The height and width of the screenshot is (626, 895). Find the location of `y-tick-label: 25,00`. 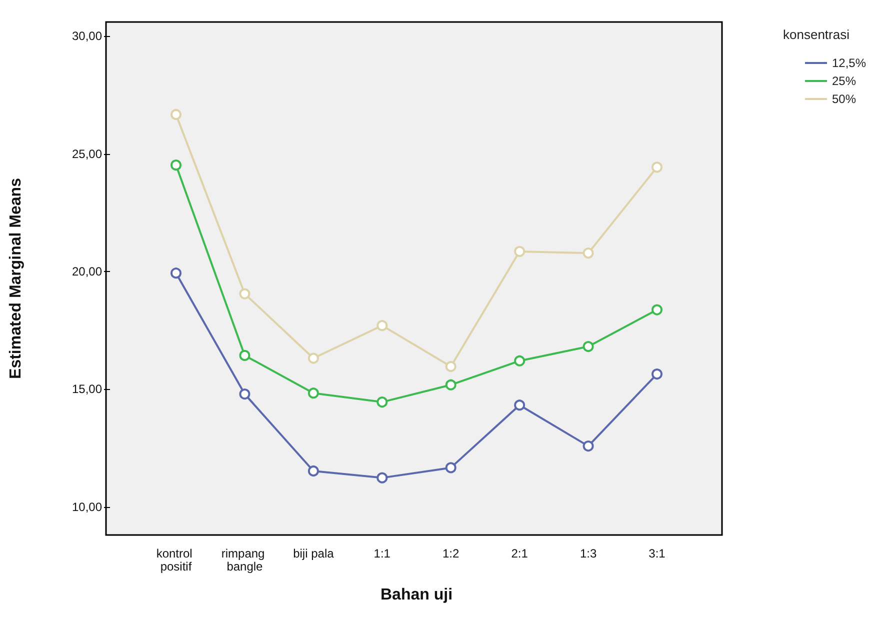

y-tick-label: 25,00 is located at coordinates (87, 153).